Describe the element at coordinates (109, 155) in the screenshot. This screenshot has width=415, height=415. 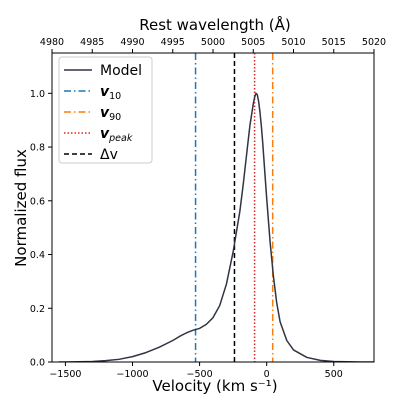
I see `legend-entry-label: Δv` at that location.